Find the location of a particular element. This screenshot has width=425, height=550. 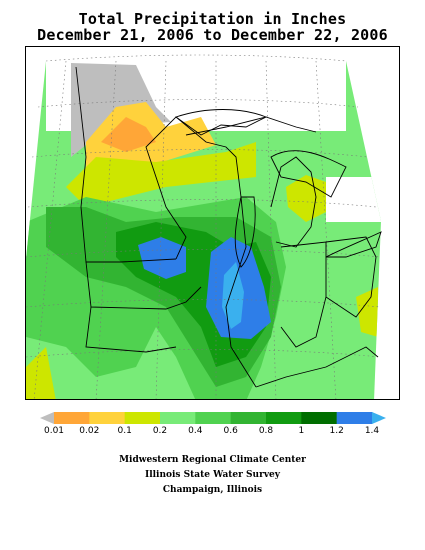

legend-tick-label: 1.4 is located at coordinates (372, 431).